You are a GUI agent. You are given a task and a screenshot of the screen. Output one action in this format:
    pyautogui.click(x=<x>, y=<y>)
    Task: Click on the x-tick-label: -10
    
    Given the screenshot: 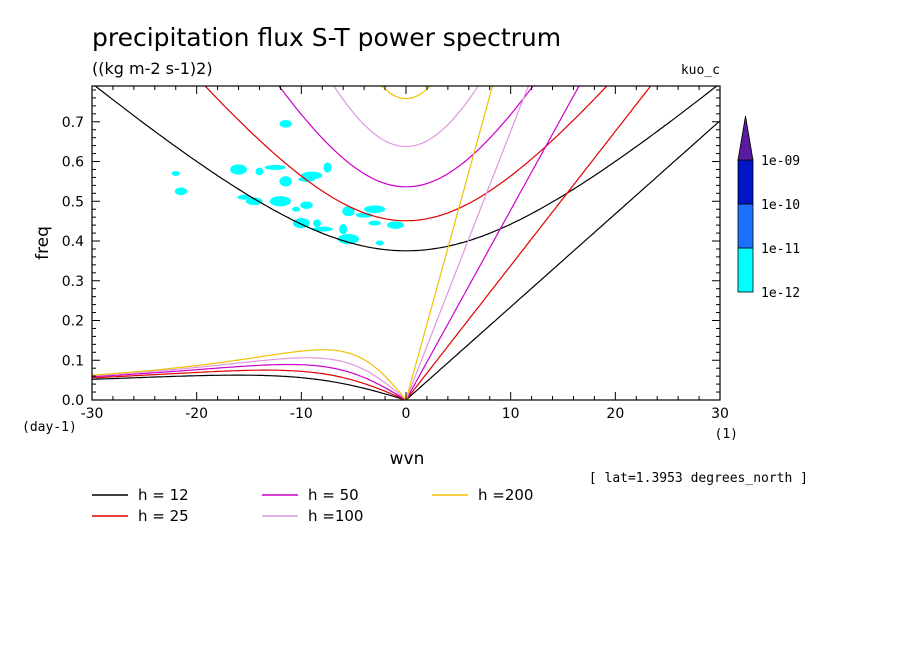 What is the action you would take?
    pyautogui.click(x=301, y=414)
    